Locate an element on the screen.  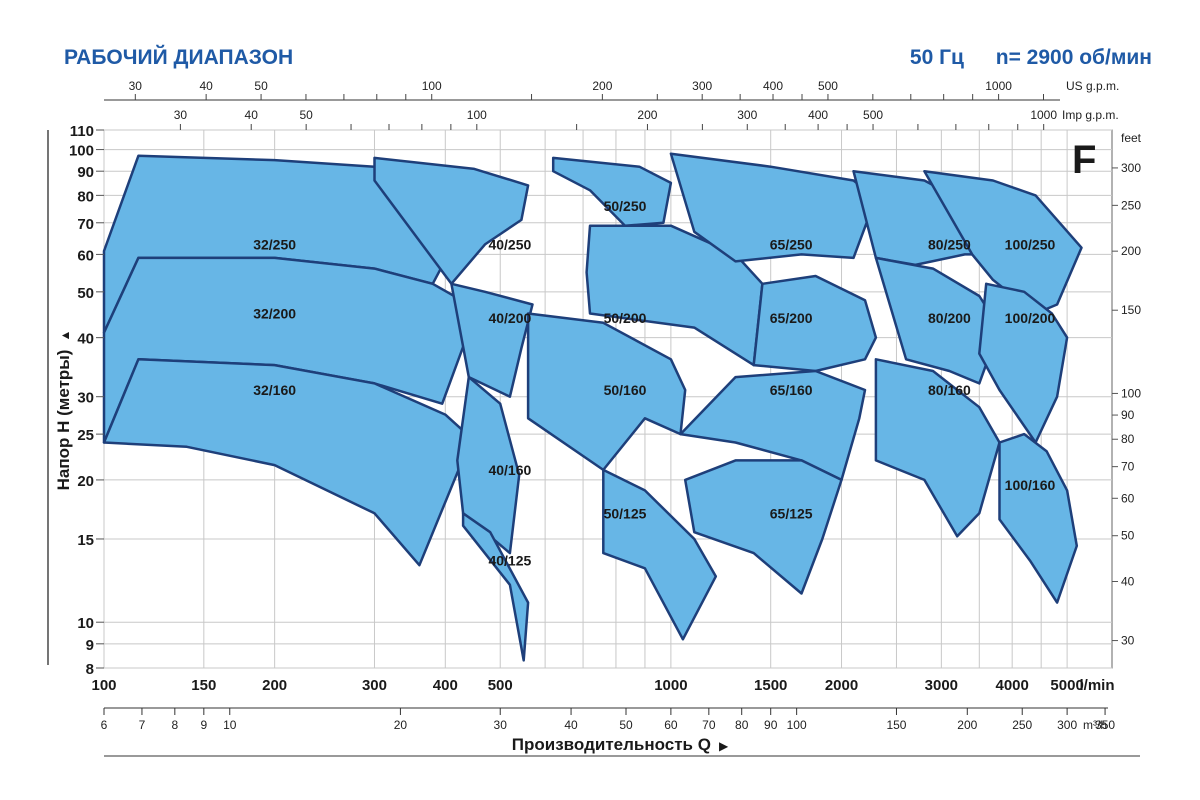
x-tick-label: 200 is located at coordinates (274, 685).